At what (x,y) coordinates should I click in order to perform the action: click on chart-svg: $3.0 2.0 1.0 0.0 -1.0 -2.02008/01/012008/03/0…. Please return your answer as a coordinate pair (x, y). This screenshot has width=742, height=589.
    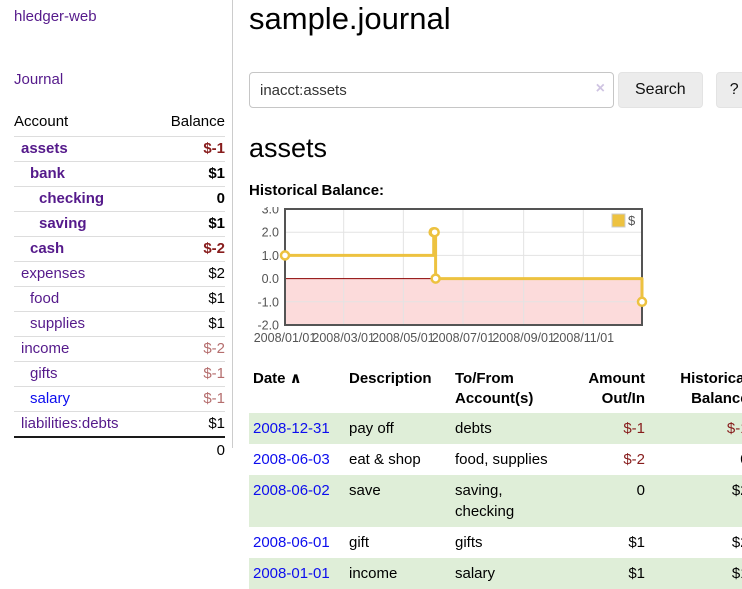
    Looking at the image, I should click on (451, 273).